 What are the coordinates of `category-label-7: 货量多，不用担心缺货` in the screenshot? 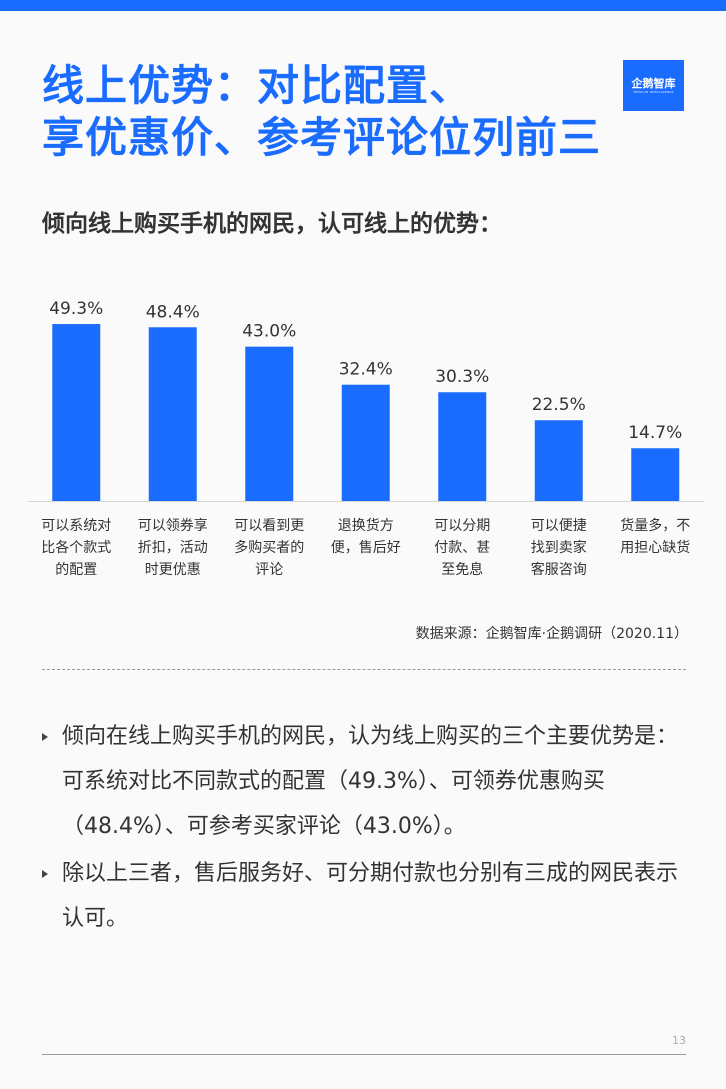 It's located at (655, 537).